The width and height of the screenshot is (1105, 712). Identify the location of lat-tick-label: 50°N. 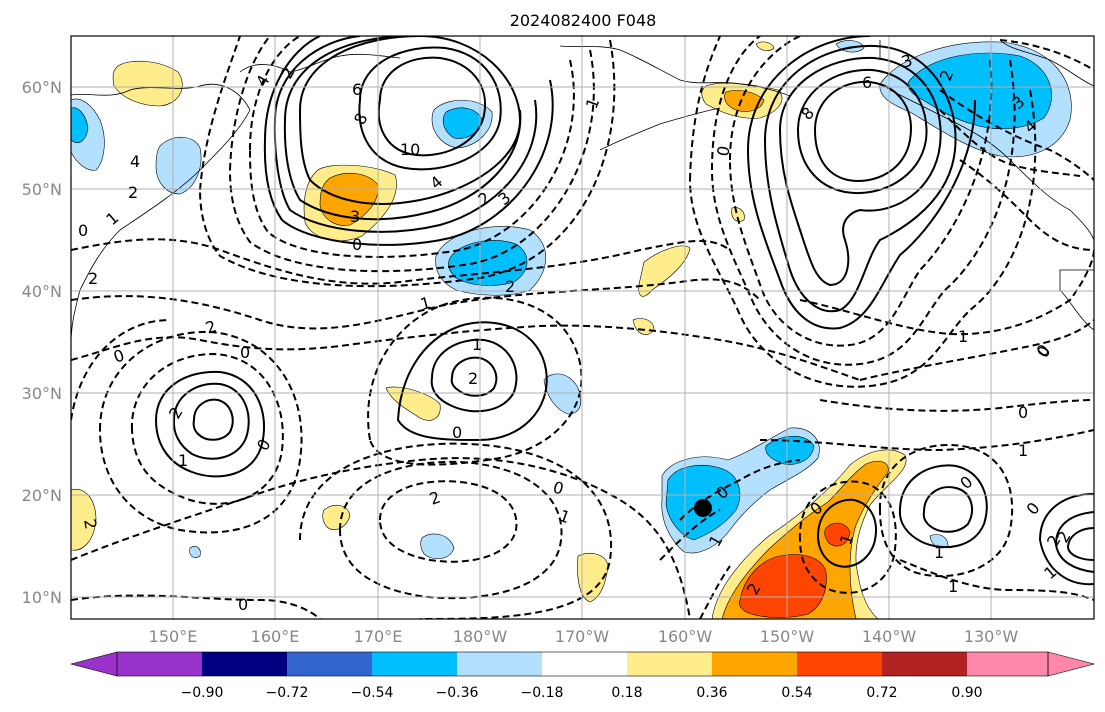
(42, 189).